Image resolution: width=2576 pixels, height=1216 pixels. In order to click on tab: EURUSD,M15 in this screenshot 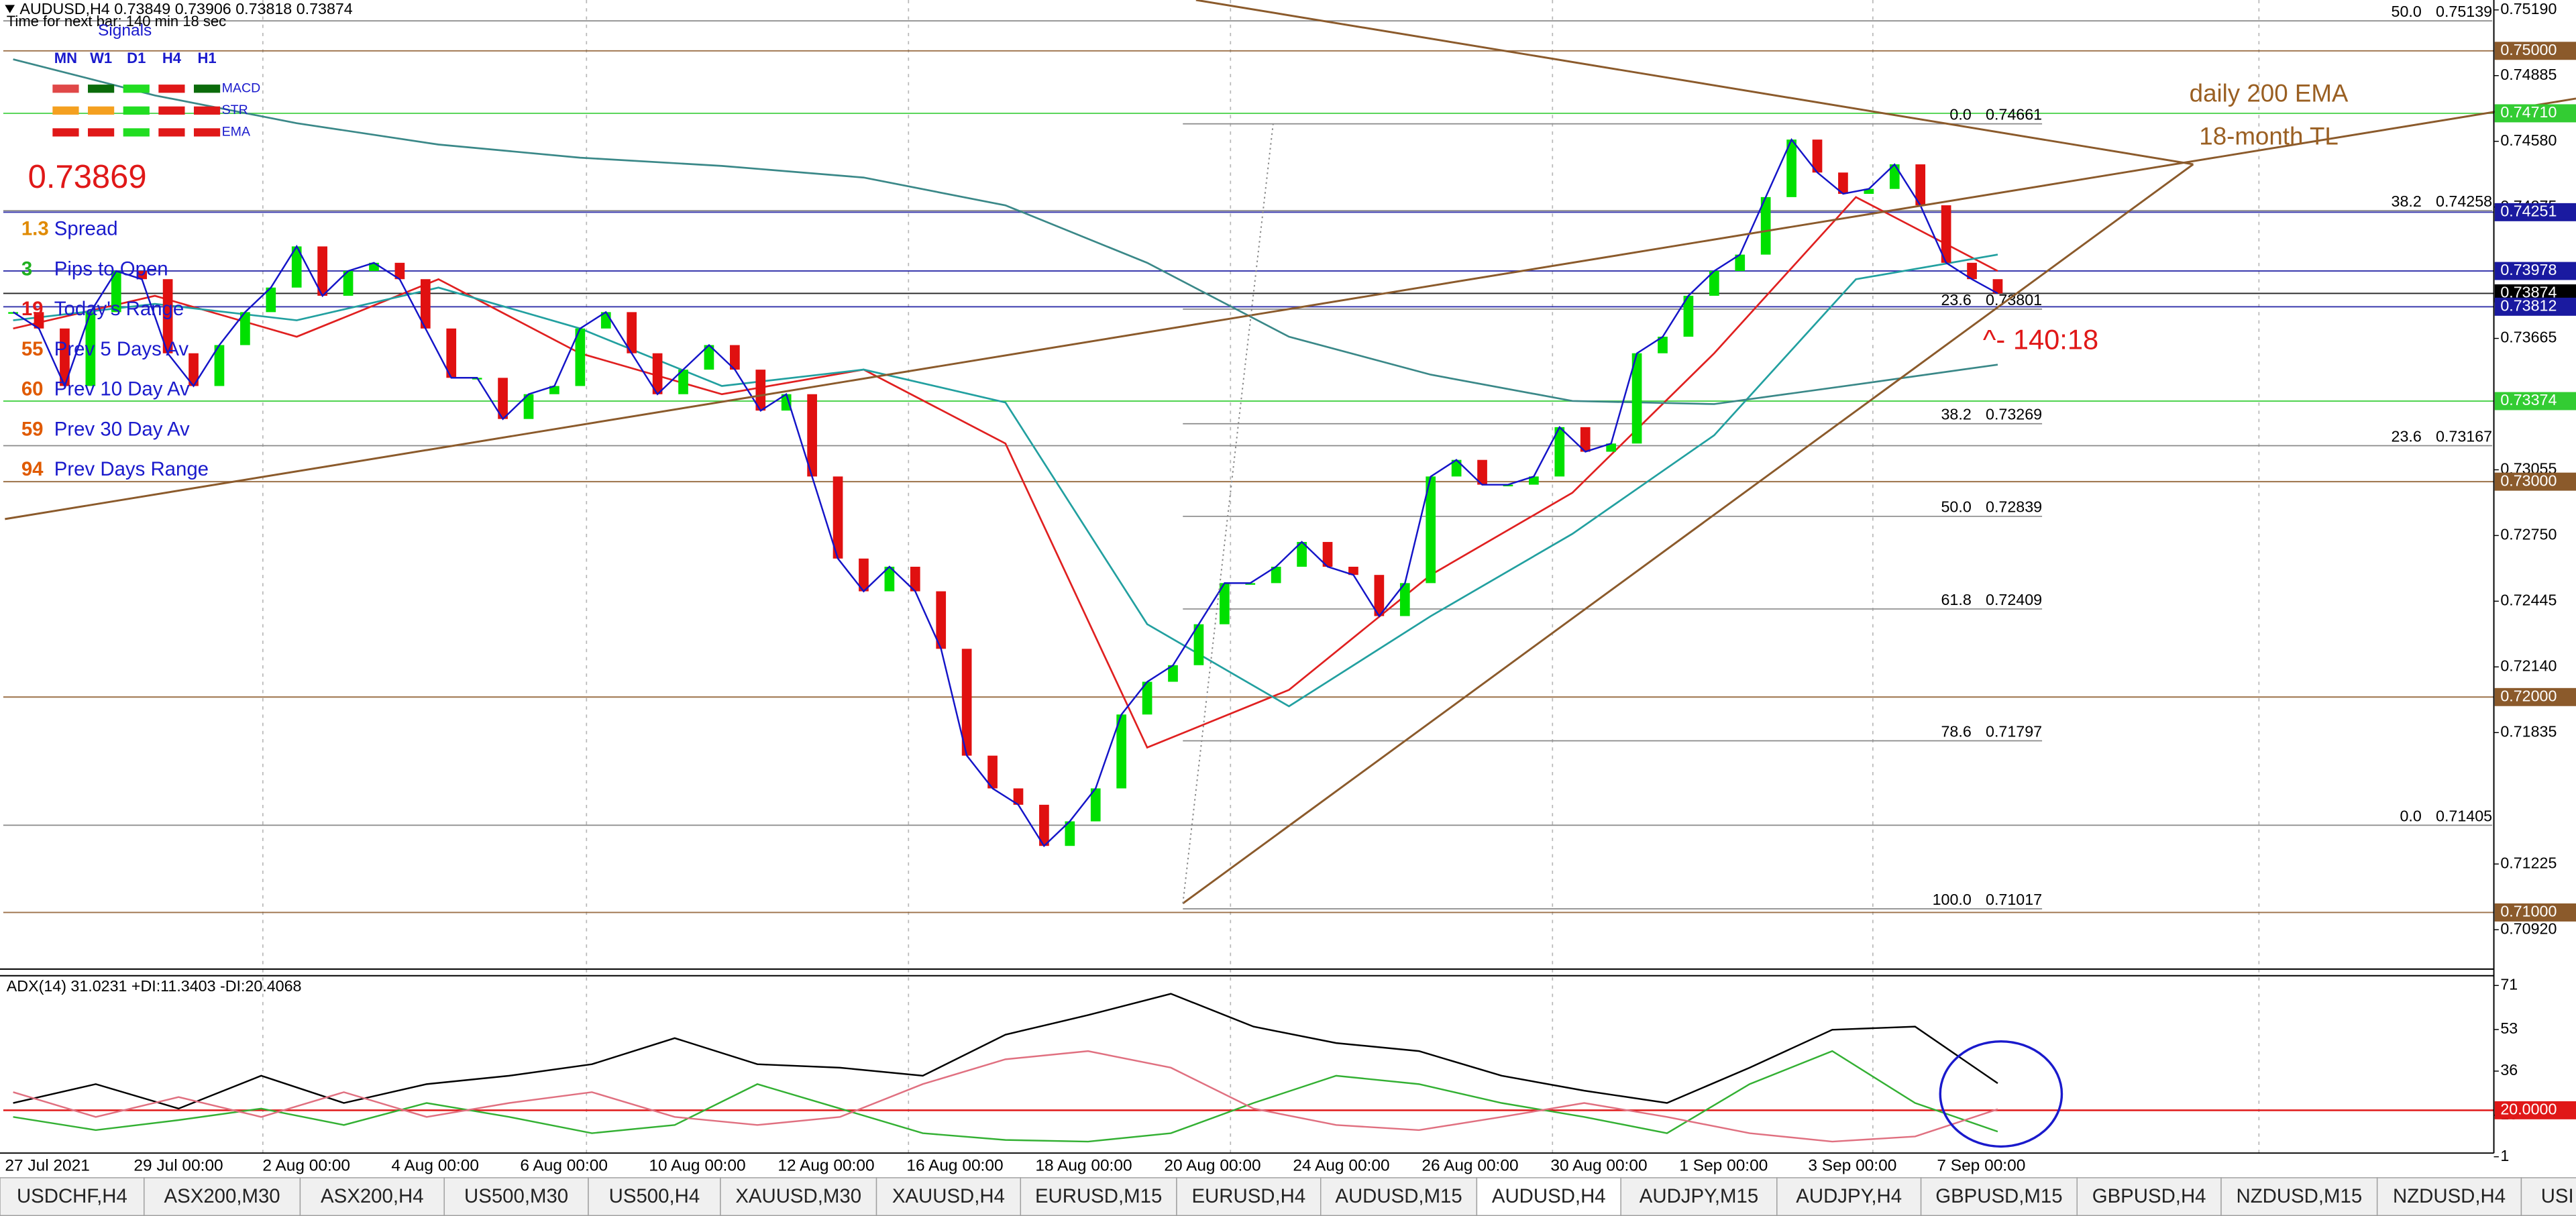, I will do `click(1098, 1196)`.